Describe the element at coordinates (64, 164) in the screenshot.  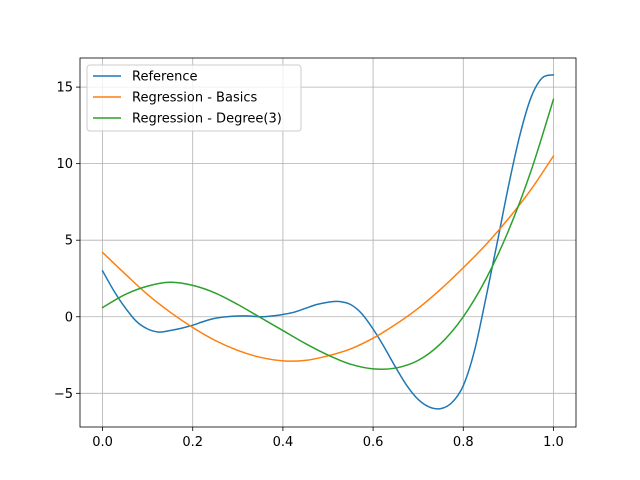
I see `y-tick-label: 10` at that location.